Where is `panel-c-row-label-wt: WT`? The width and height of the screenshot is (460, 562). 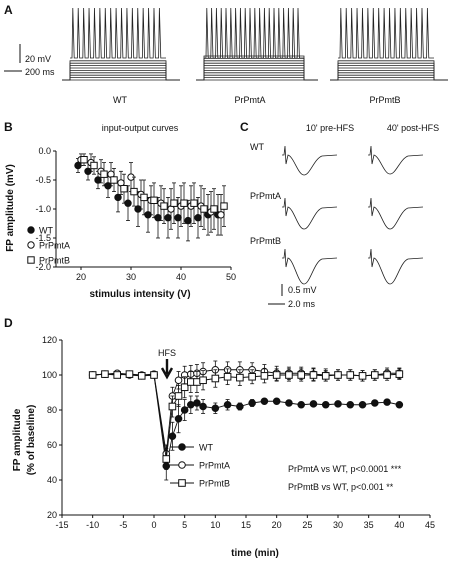 panel-c-row-label-wt: WT is located at coordinates (257, 147).